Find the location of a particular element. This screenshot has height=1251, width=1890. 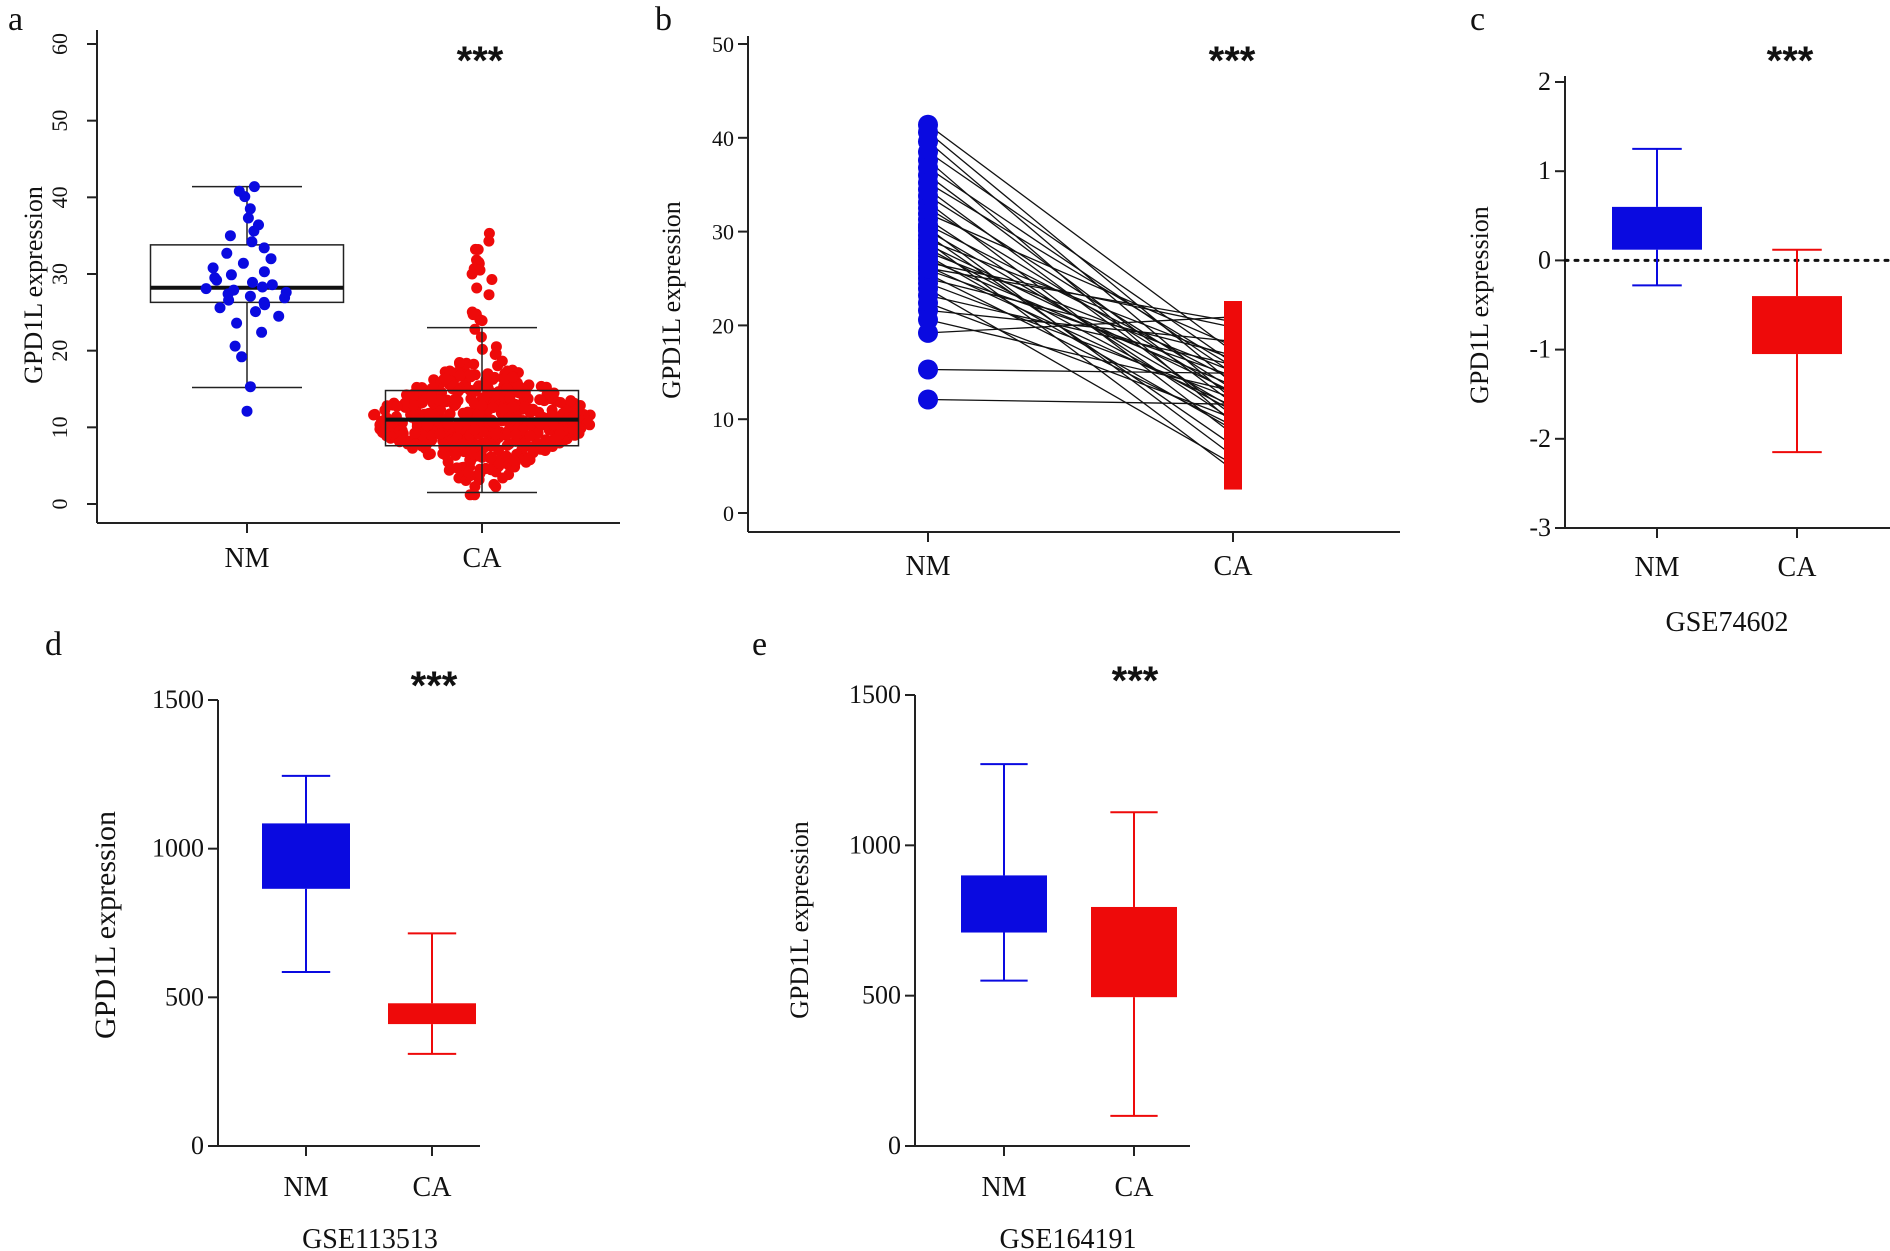

y-tick-label: 1000 is located at coordinates (178, 848).